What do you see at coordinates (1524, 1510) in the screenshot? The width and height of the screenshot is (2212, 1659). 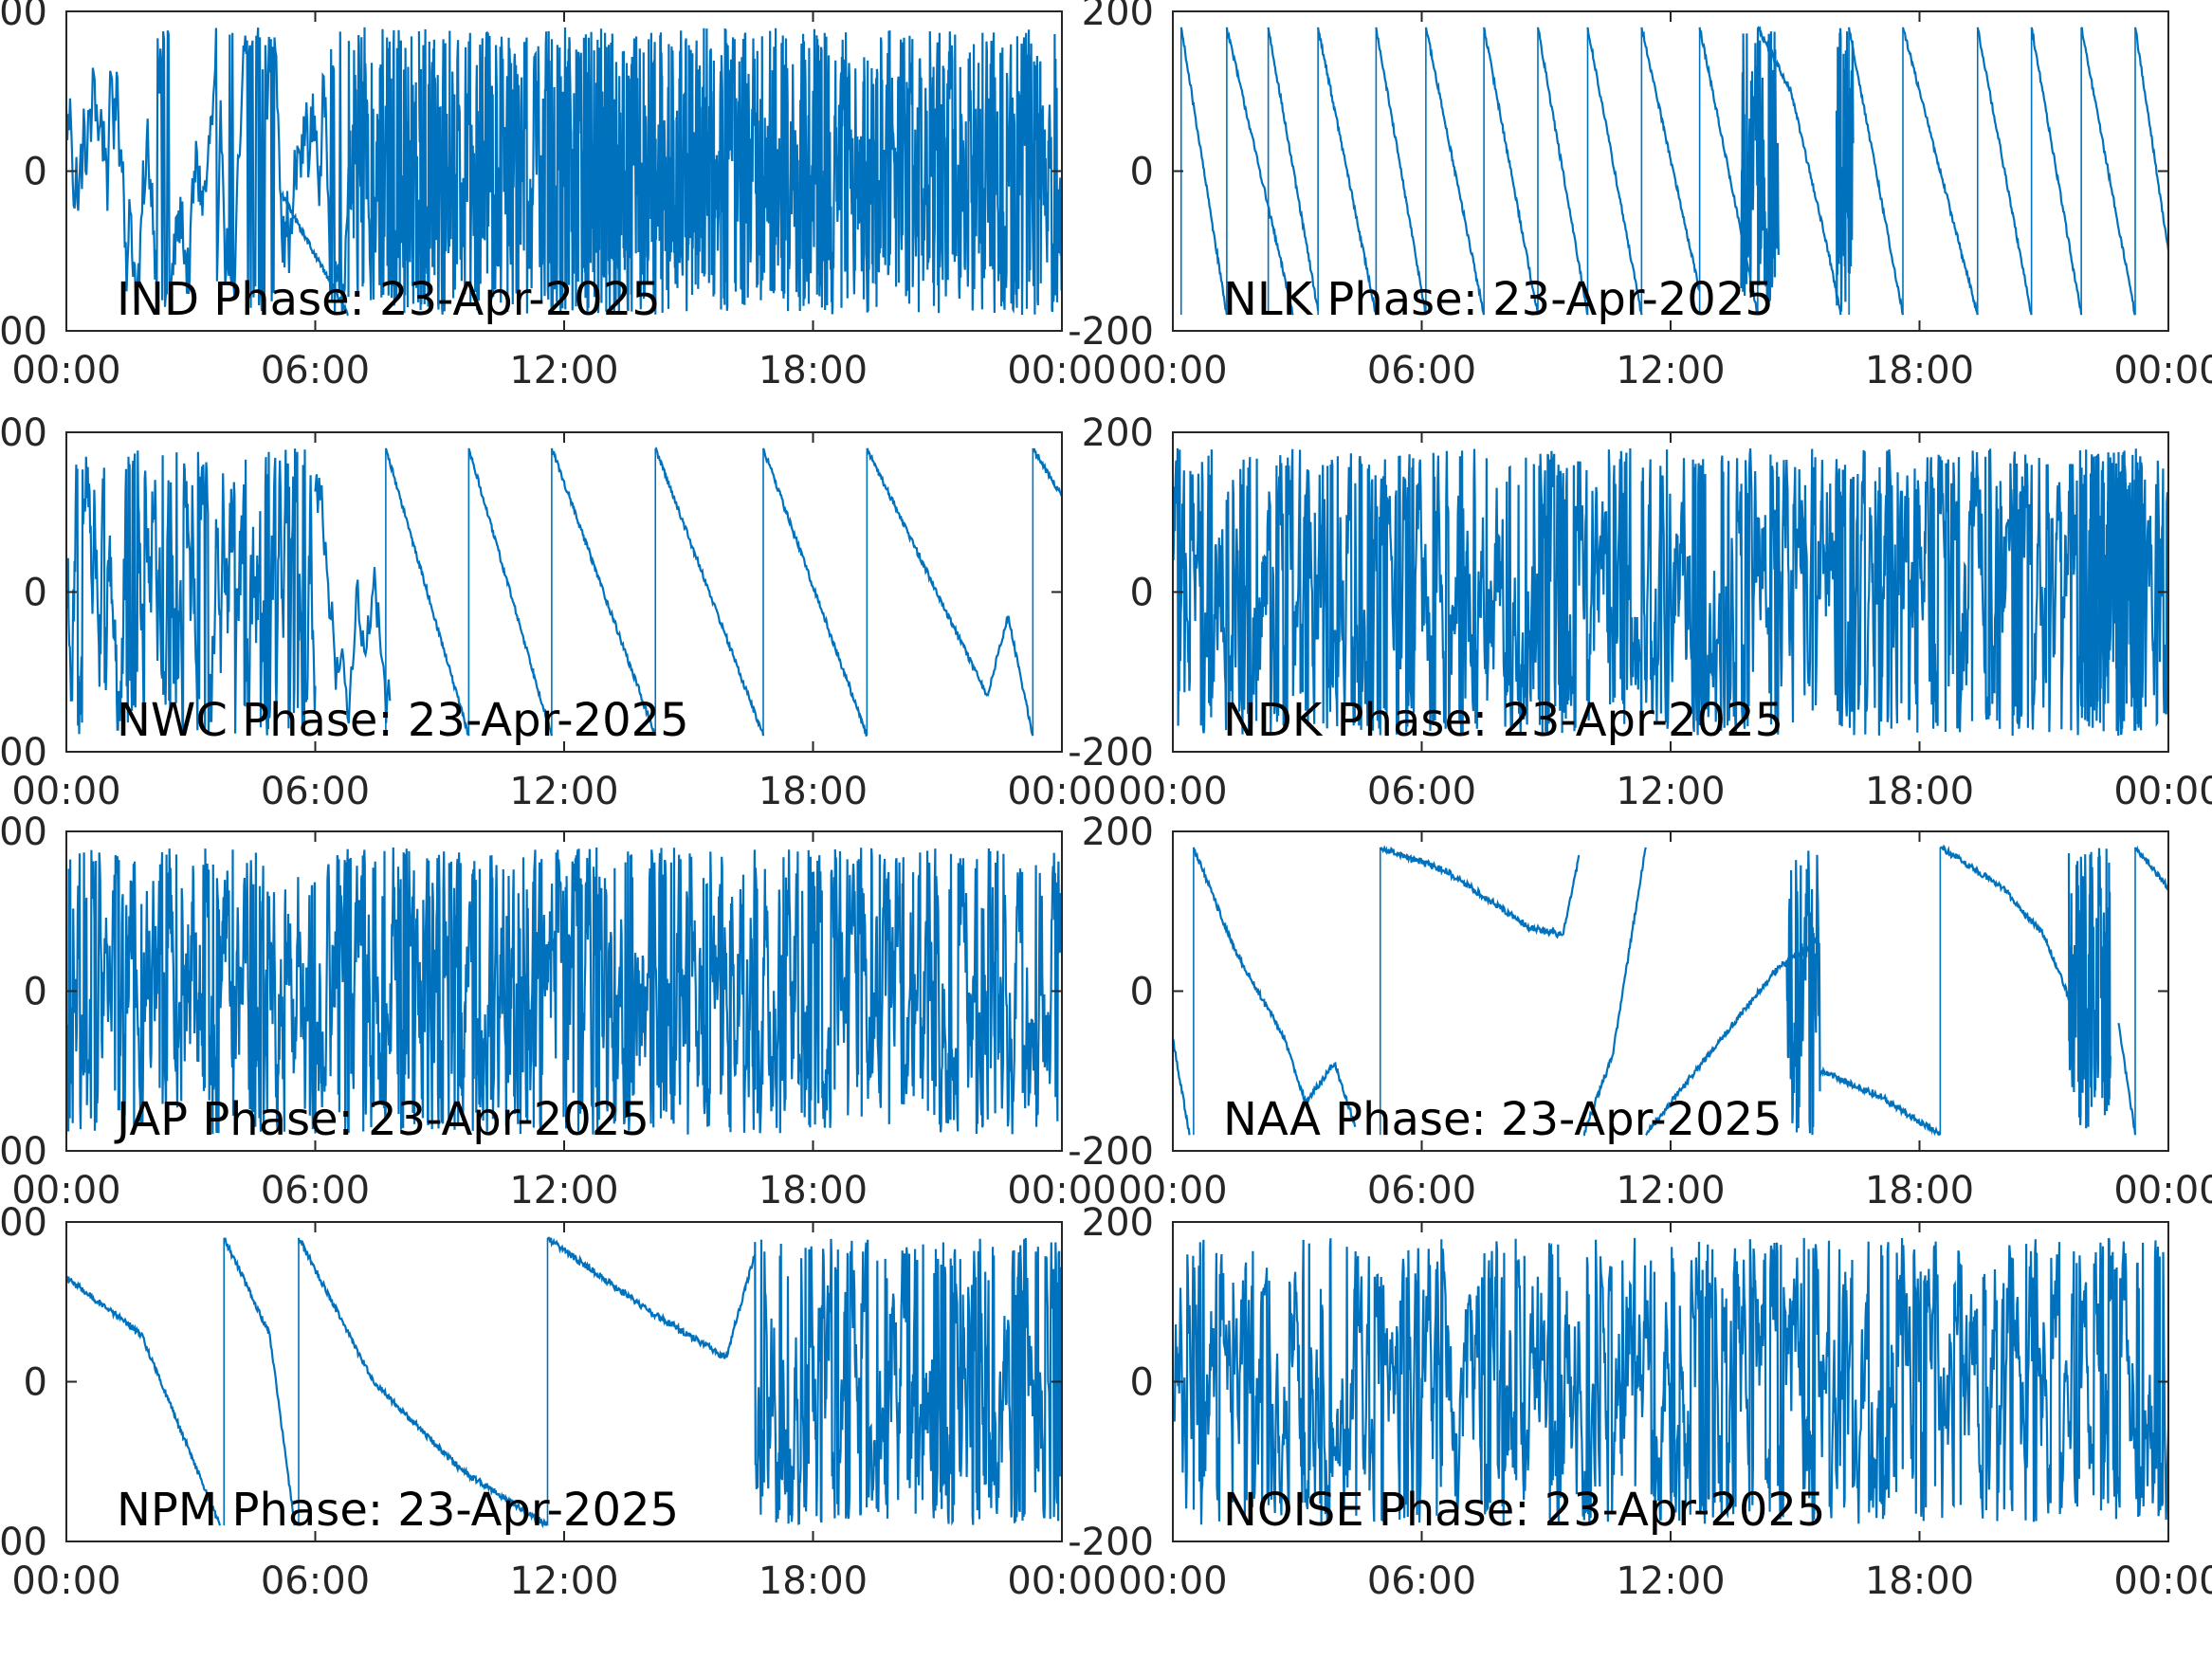 I see `panel-title: NOISE Phase: 23-Apr-2025` at bounding box center [1524, 1510].